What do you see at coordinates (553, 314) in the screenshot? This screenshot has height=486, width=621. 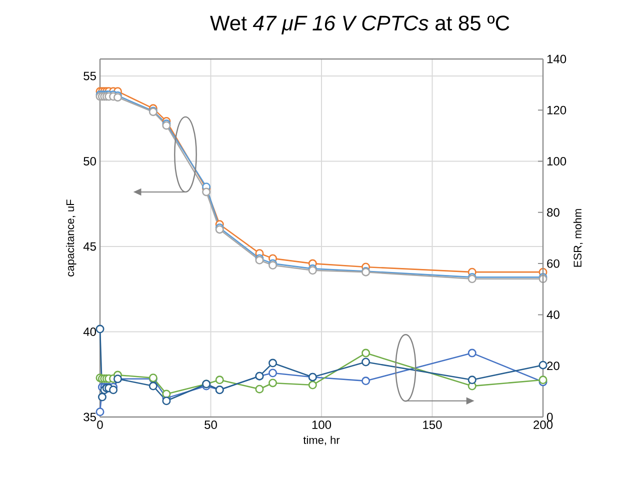 I see `y2-tick-label: 40` at bounding box center [553, 314].